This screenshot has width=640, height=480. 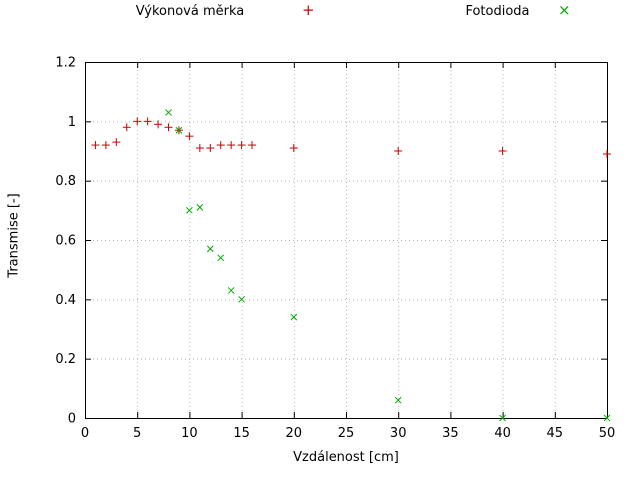 I want to click on svg-text: 15, so click(x=241, y=433).